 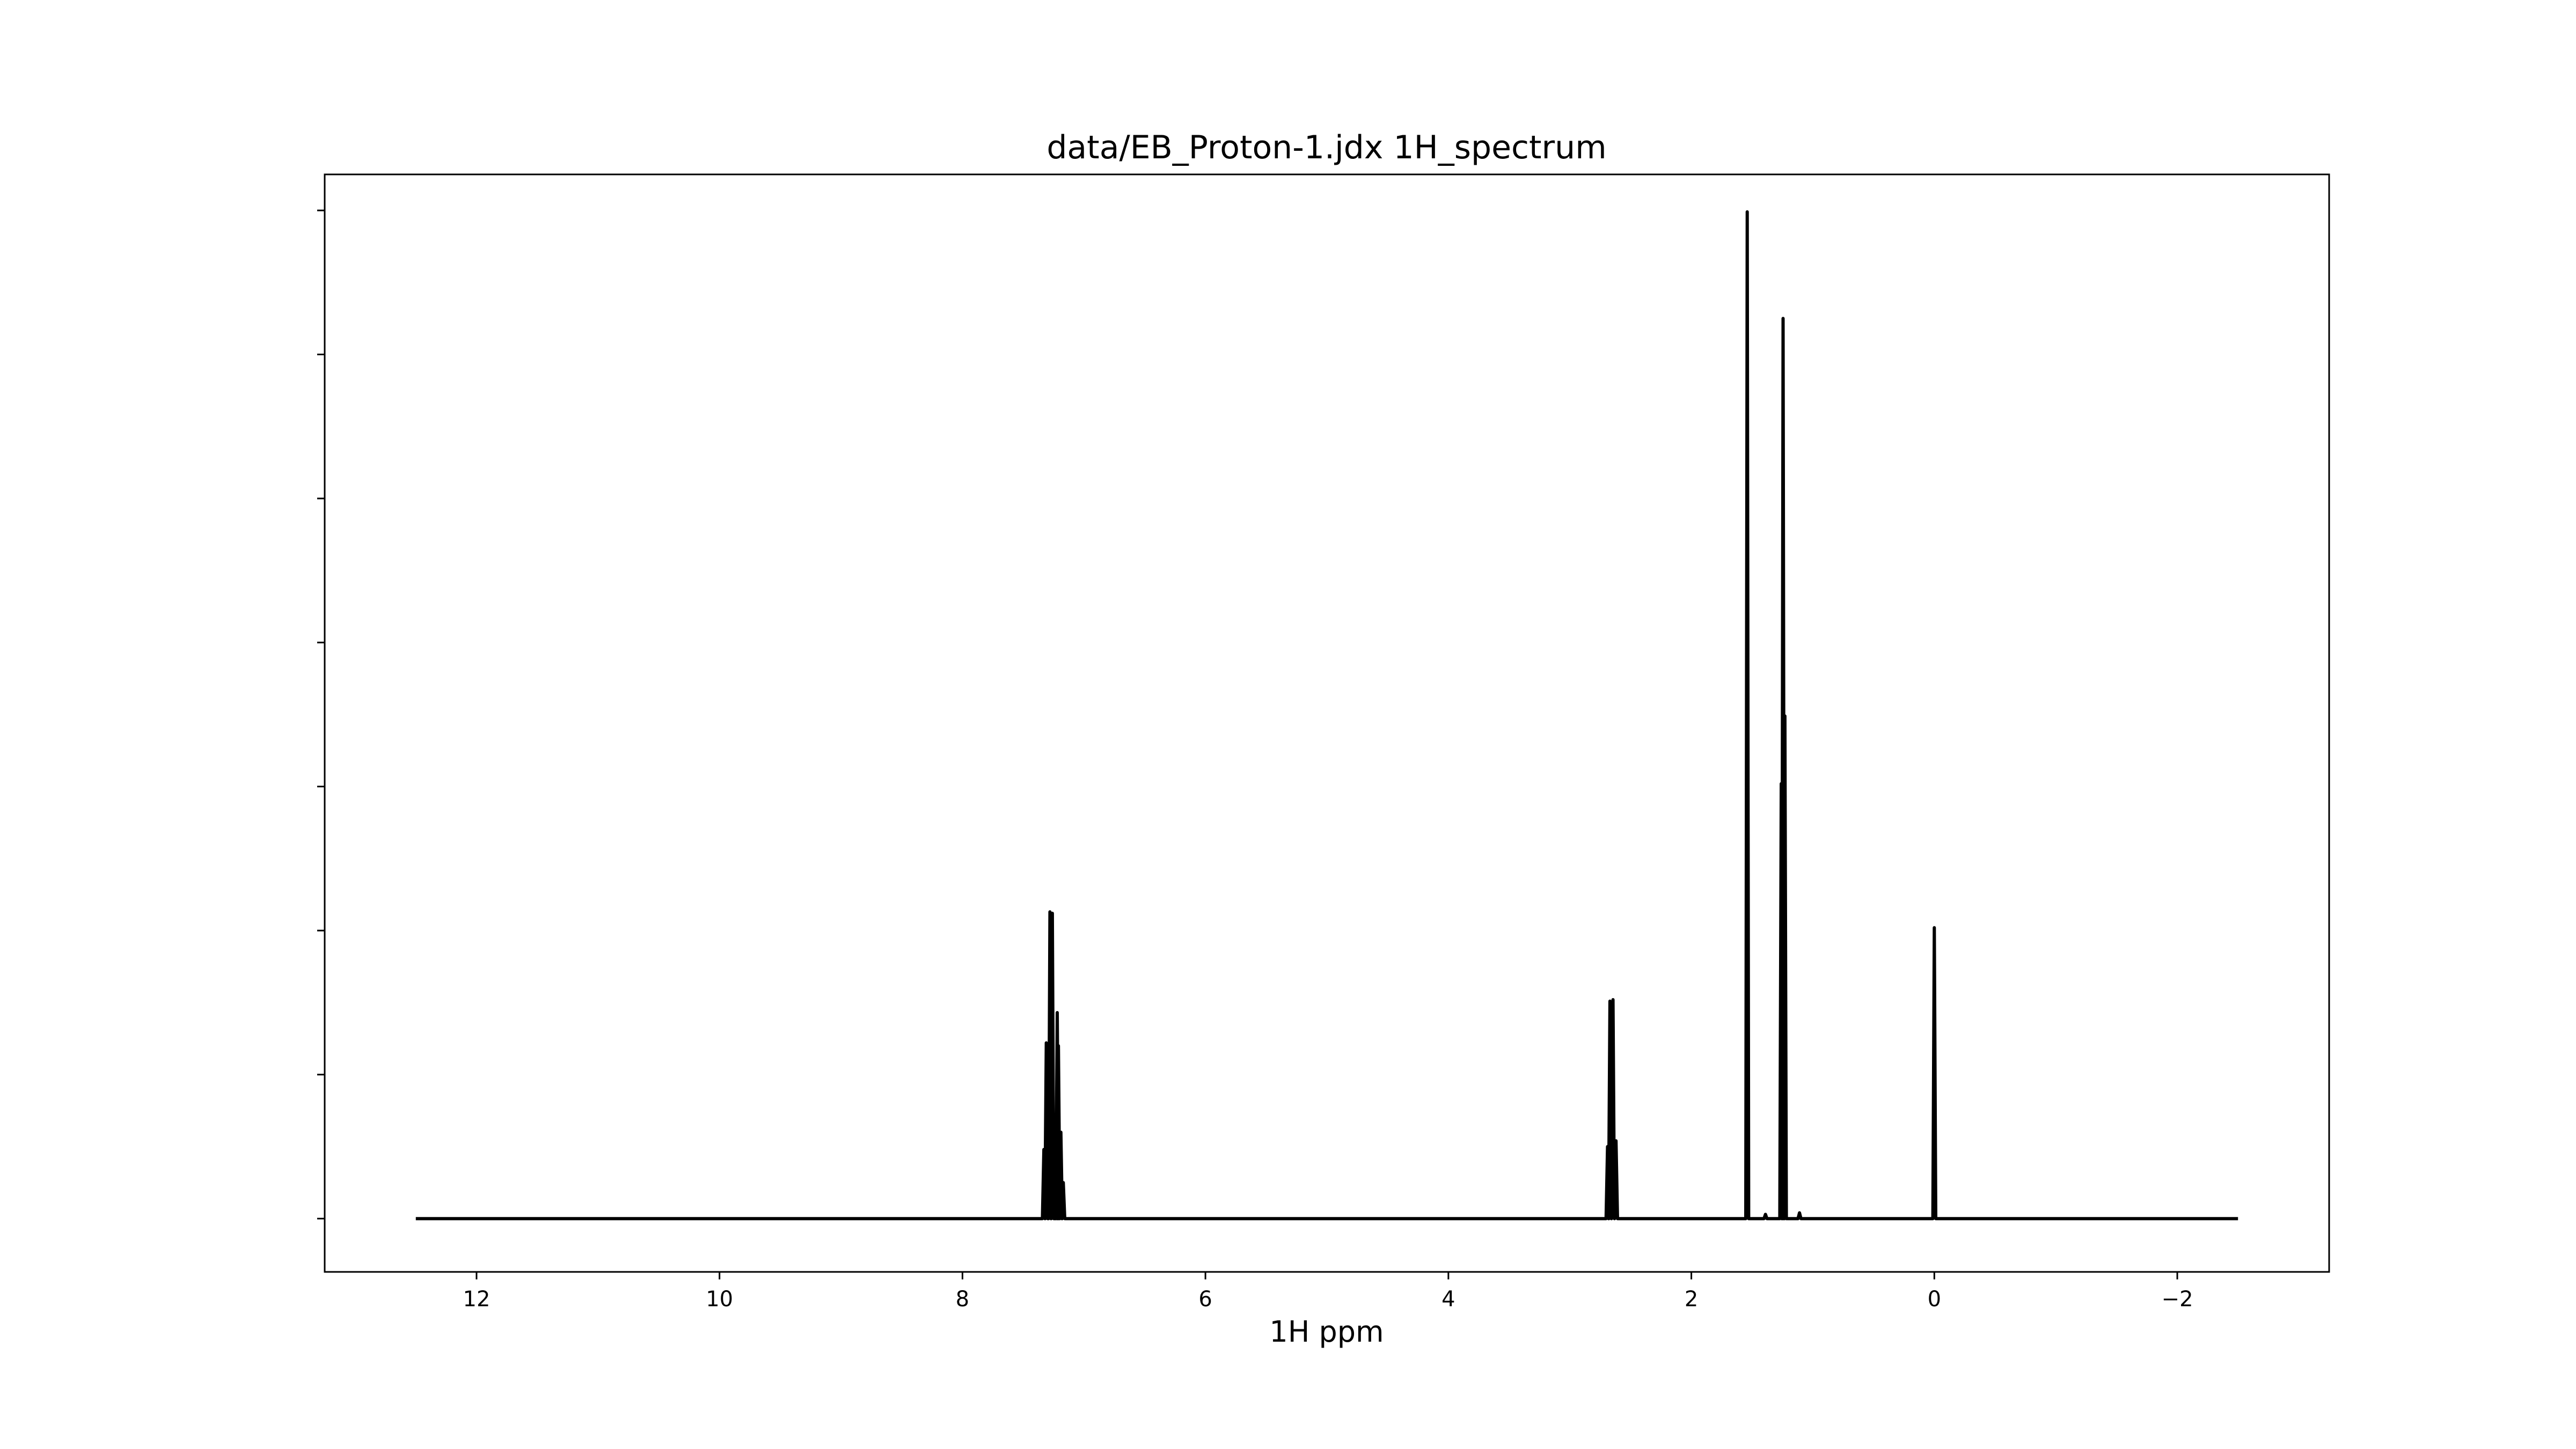 What do you see at coordinates (2177, 1299) in the screenshot?
I see `x-tick-label: −2` at bounding box center [2177, 1299].